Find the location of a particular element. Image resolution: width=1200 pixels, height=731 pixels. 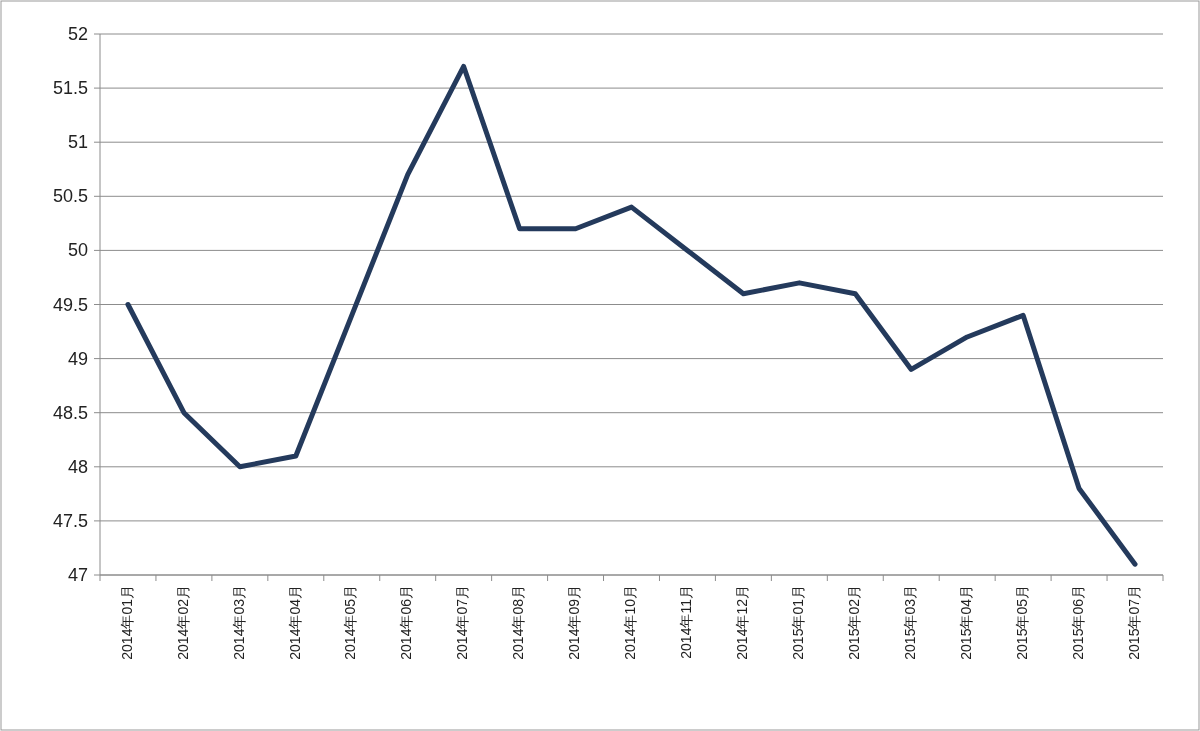

x-tick-label: 2014年05月 is located at coordinates (350, 622).